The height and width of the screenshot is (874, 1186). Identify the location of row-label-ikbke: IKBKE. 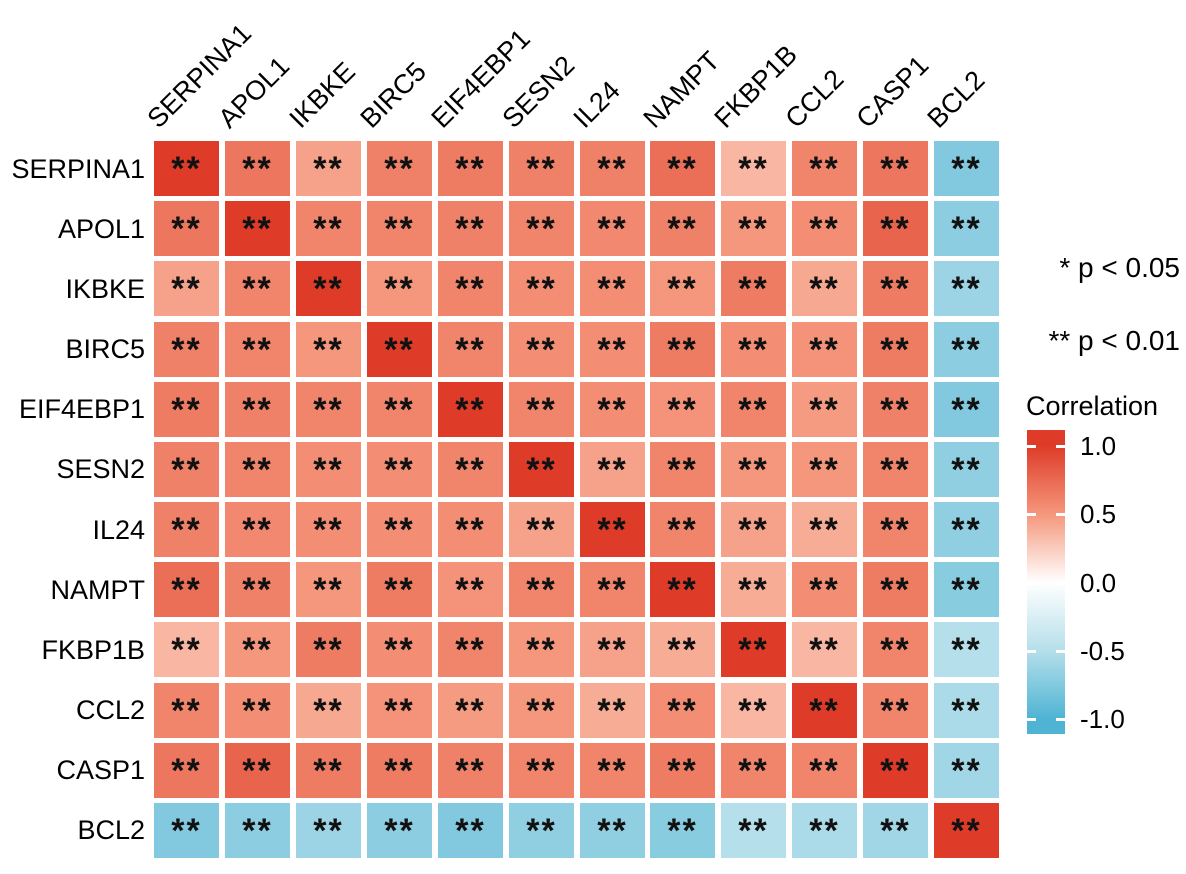
(105, 289).